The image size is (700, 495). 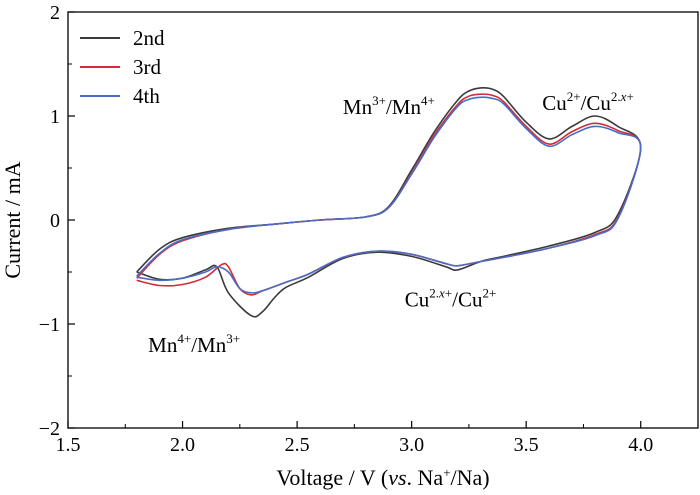 I want to click on x-tick-label: 2.5, so click(x=297, y=445).